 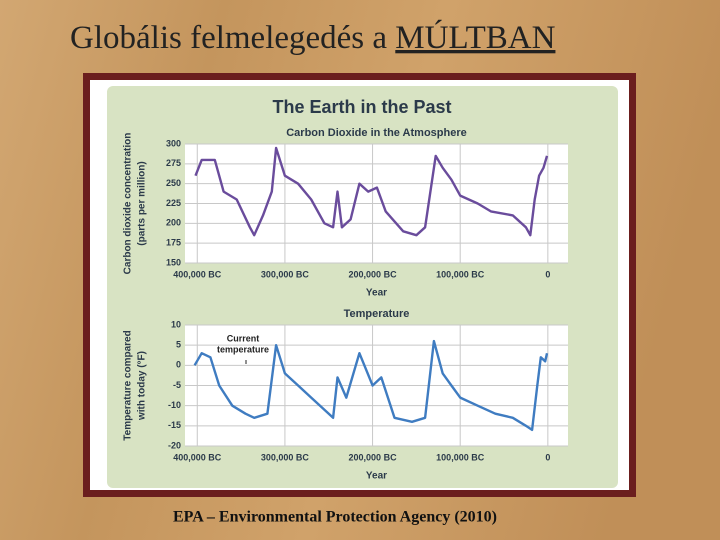 I want to click on y-tick-label: 225, so click(x=173, y=203).